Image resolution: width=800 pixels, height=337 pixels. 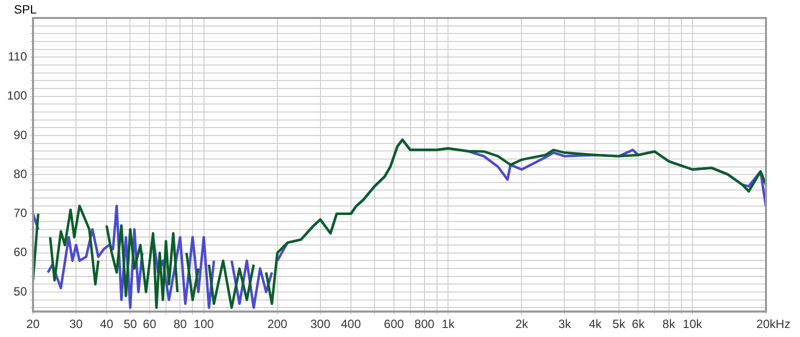 What do you see at coordinates (149, 324) in the screenshot?
I see `x-tick-label: 60` at bounding box center [149, 324].